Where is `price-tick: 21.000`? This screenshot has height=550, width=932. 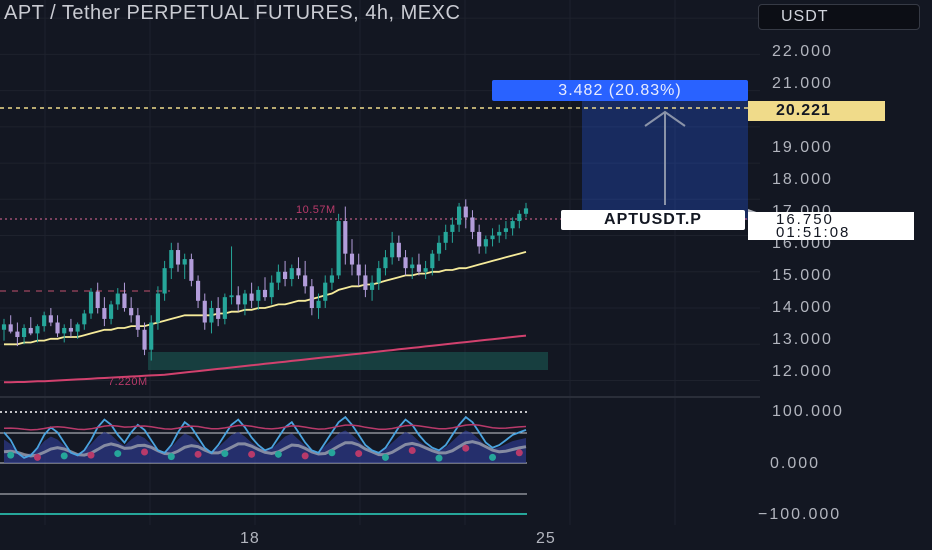
price-tick: 21.000 is located at coordinates (802, 83).